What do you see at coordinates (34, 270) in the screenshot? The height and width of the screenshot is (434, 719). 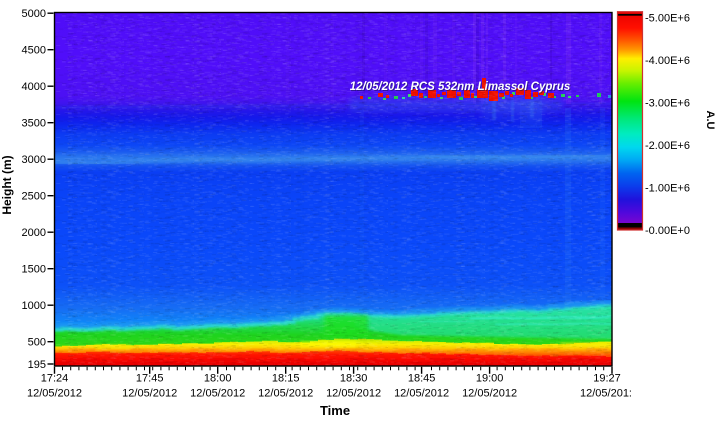 I see `svg-text: 1500` at bounding box center [34, 270].